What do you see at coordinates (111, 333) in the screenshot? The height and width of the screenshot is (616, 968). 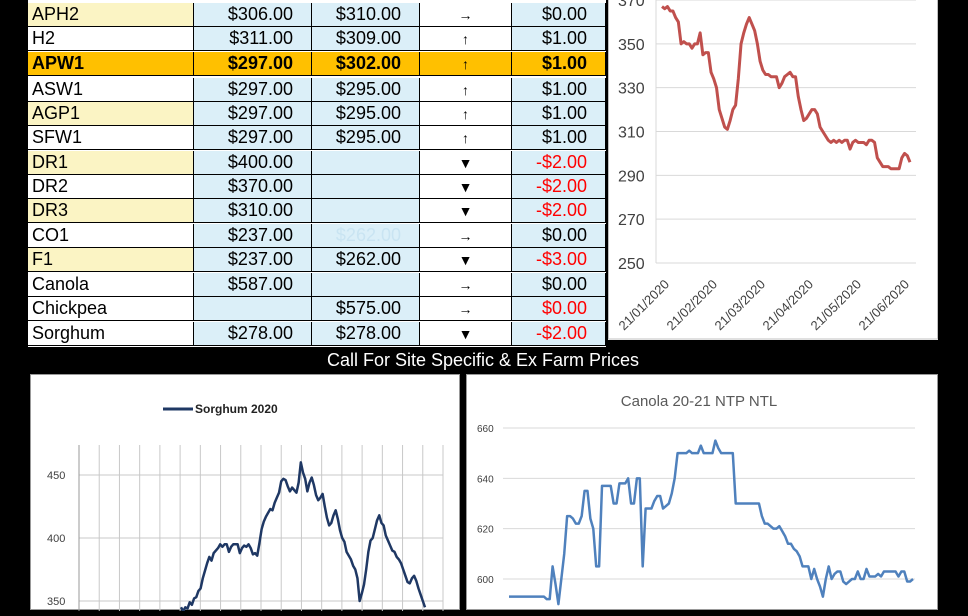 I see `commodity-name: Sorghum` at bounding box center [111, 333].